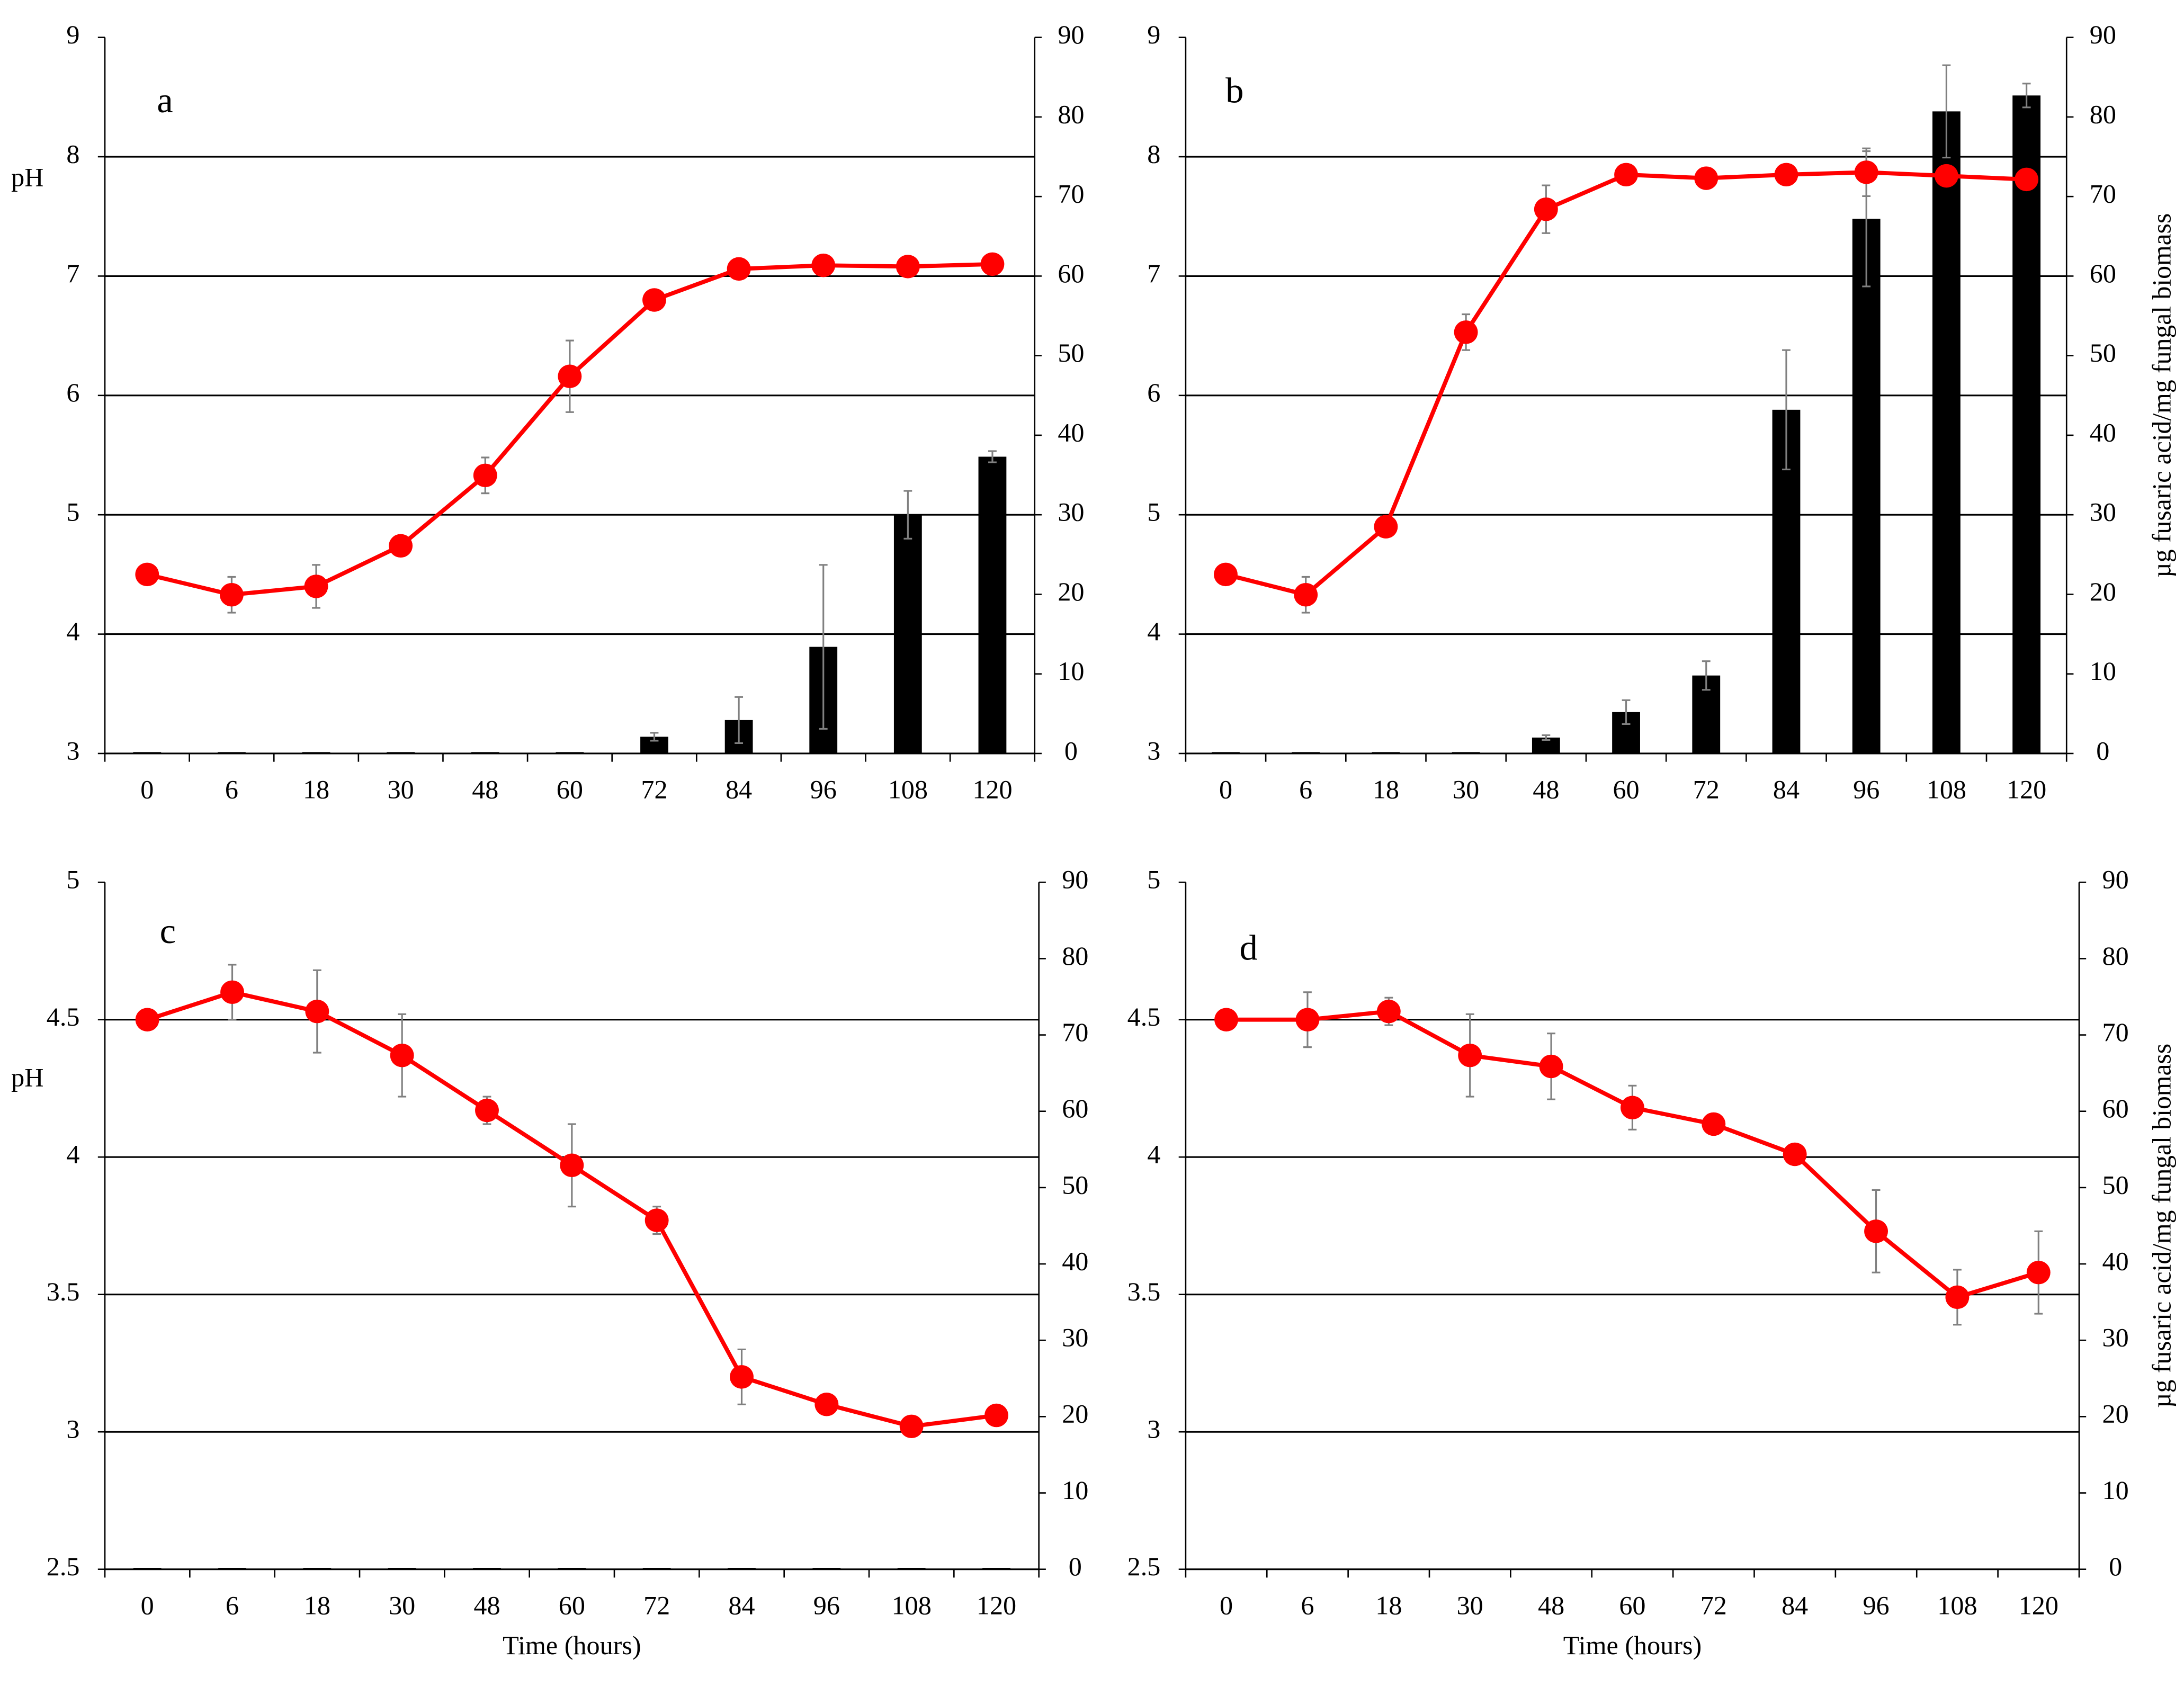 The image size is (2184, 1687). What do you see at coordinates (1305, 789) in the screenshot?
I see `x-tick-label: 6` at bounding box center [1305, 789].